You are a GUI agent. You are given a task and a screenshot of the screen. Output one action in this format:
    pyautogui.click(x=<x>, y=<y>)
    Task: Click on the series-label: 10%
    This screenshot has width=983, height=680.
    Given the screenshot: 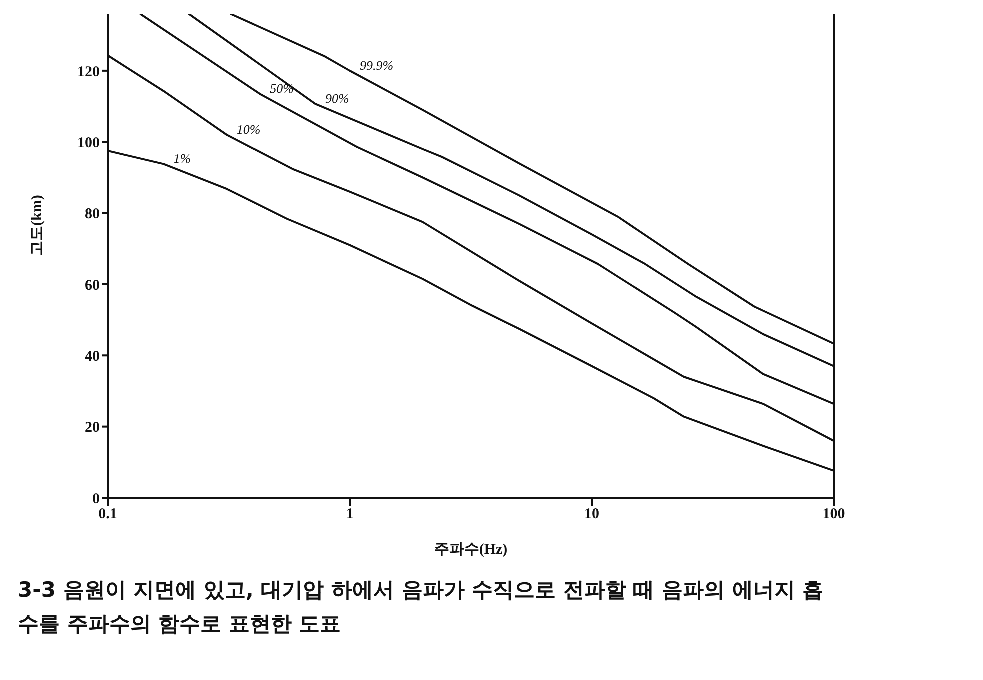 What is the action you would take?
    pyautogui.click(x=248, y=129)
    